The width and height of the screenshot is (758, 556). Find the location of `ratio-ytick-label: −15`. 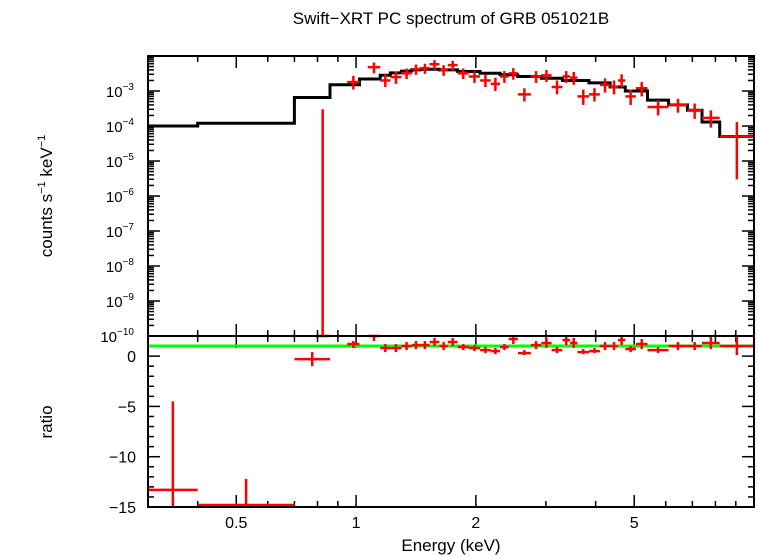

ratio-ytick-label: −15 is located at coordinates (122, 508).